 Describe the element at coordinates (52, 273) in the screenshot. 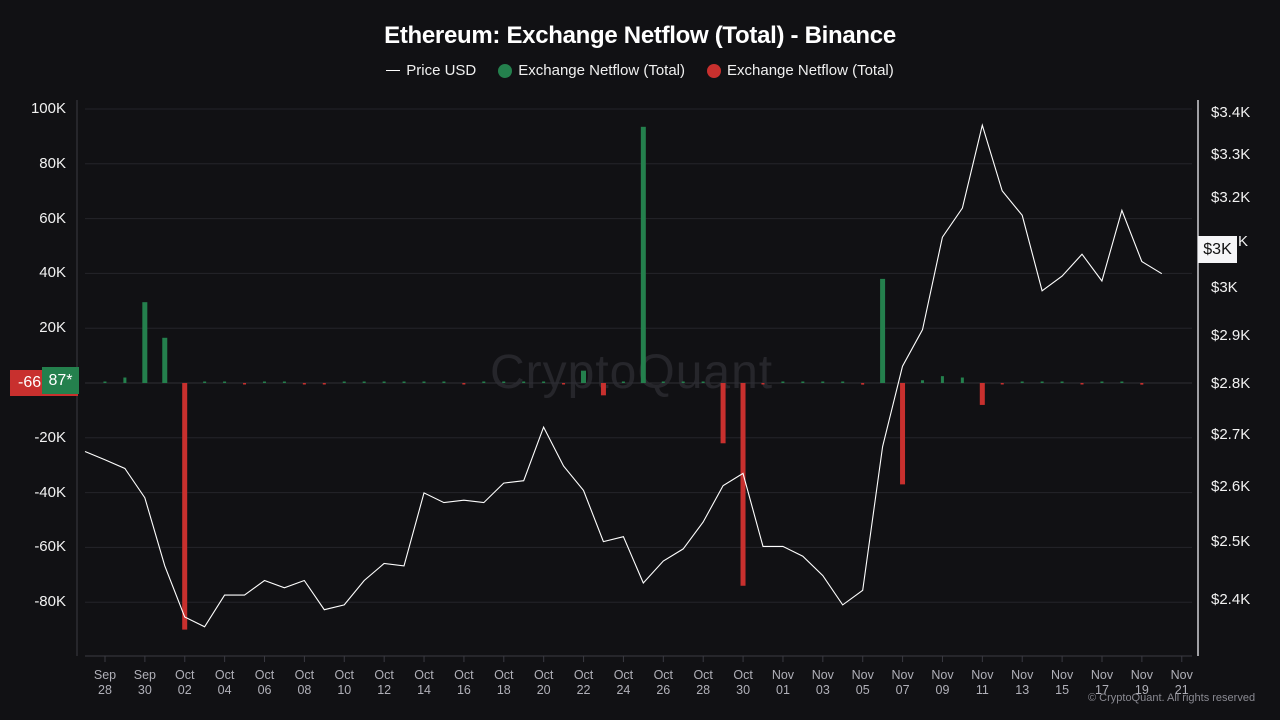

I see `left-axis-tick: 40K` at that location.